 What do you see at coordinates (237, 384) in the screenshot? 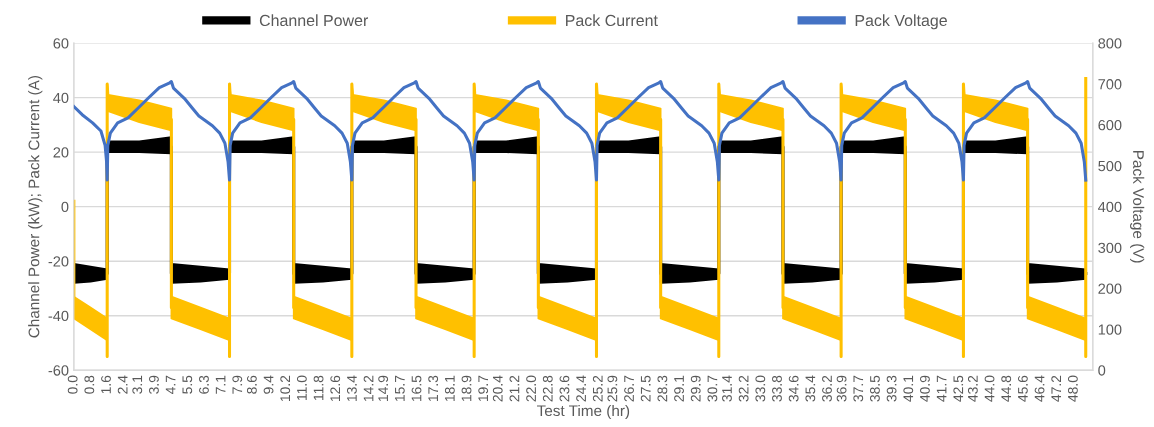
I see `x-tick-label: 7.9` at bounding box center [237, 384].